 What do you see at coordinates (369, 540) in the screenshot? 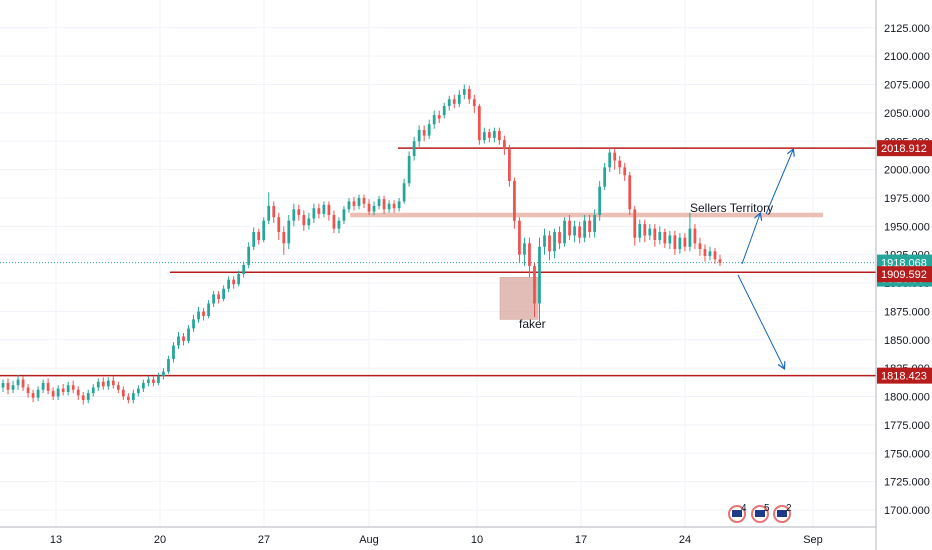
I see `x-tick-label: Aug` at bounding box center [369, 540].